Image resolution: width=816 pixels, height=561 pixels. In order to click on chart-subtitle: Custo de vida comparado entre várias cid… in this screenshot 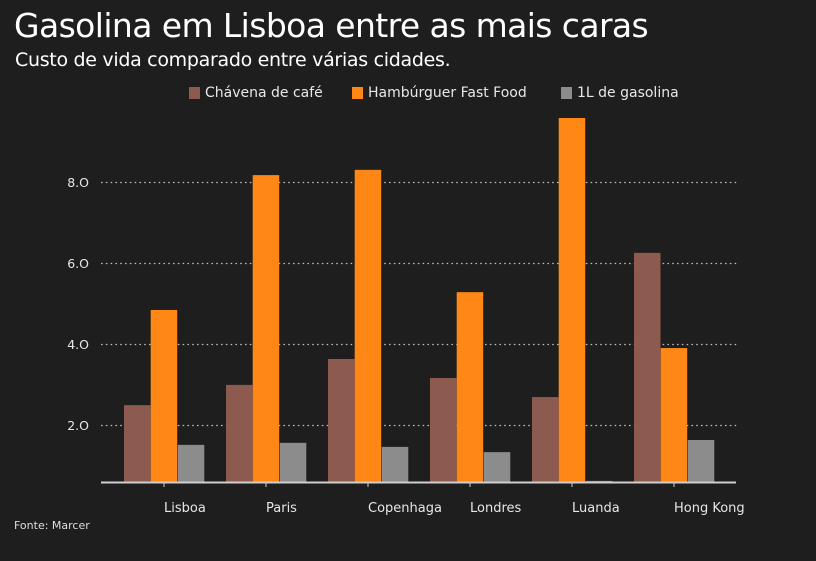, I will do `click(233, 60)`.